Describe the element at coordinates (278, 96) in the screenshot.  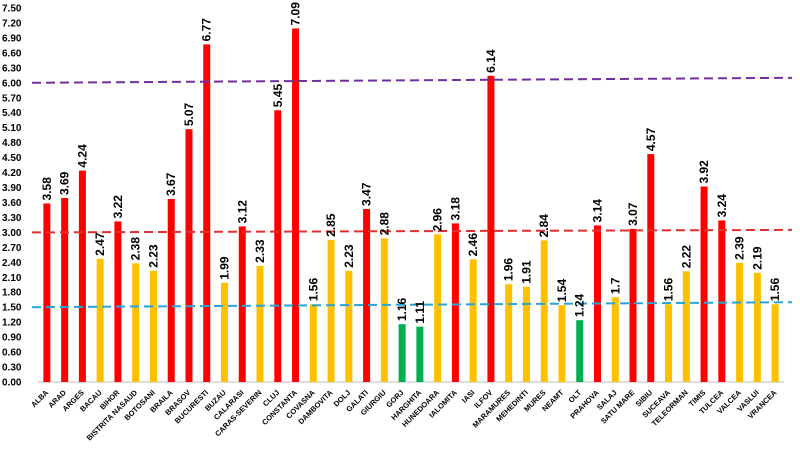
I see `data-label: 5.45` at that location.